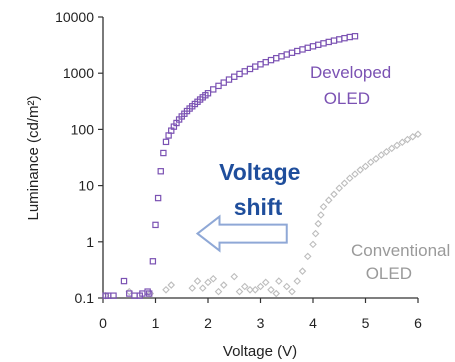  I want to click on x-tick-label: 3, so click(261, 323).